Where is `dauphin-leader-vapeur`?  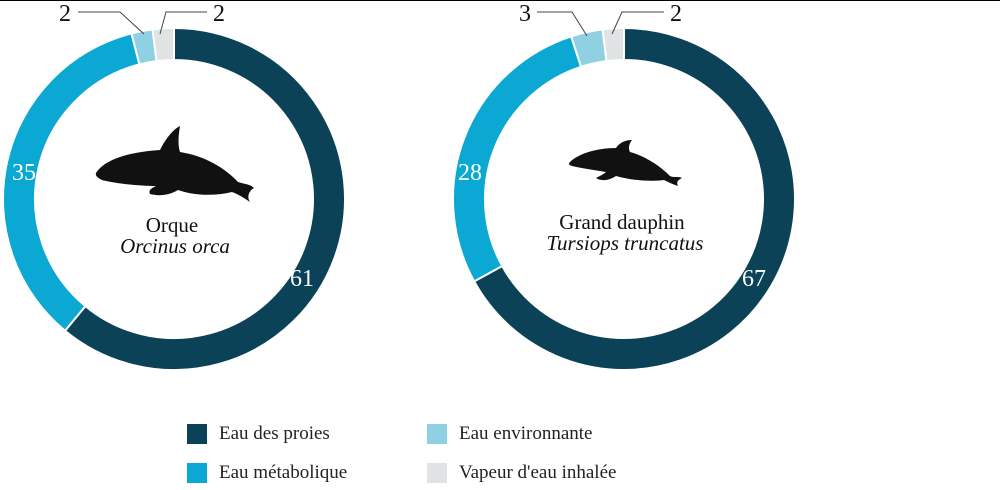
dauphin-leader-vapeur is located at coordinates (637, 23).